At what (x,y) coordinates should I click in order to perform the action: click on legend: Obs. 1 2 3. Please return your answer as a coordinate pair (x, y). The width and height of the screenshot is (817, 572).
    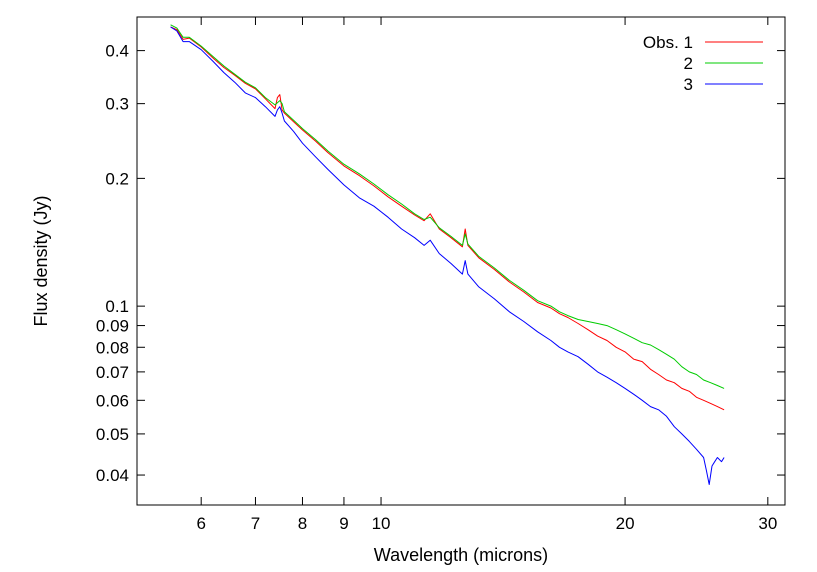
    Looking at the image, I should click on (703, 63).